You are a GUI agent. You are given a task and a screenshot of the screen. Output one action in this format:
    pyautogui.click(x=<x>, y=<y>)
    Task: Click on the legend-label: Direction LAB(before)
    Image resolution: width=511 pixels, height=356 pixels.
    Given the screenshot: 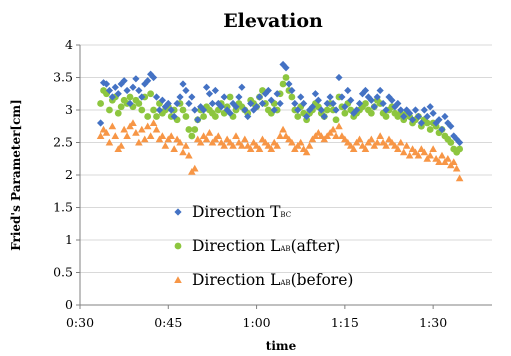 What is the action you would take?
    pyautogui.click(x=272, y=280)
    